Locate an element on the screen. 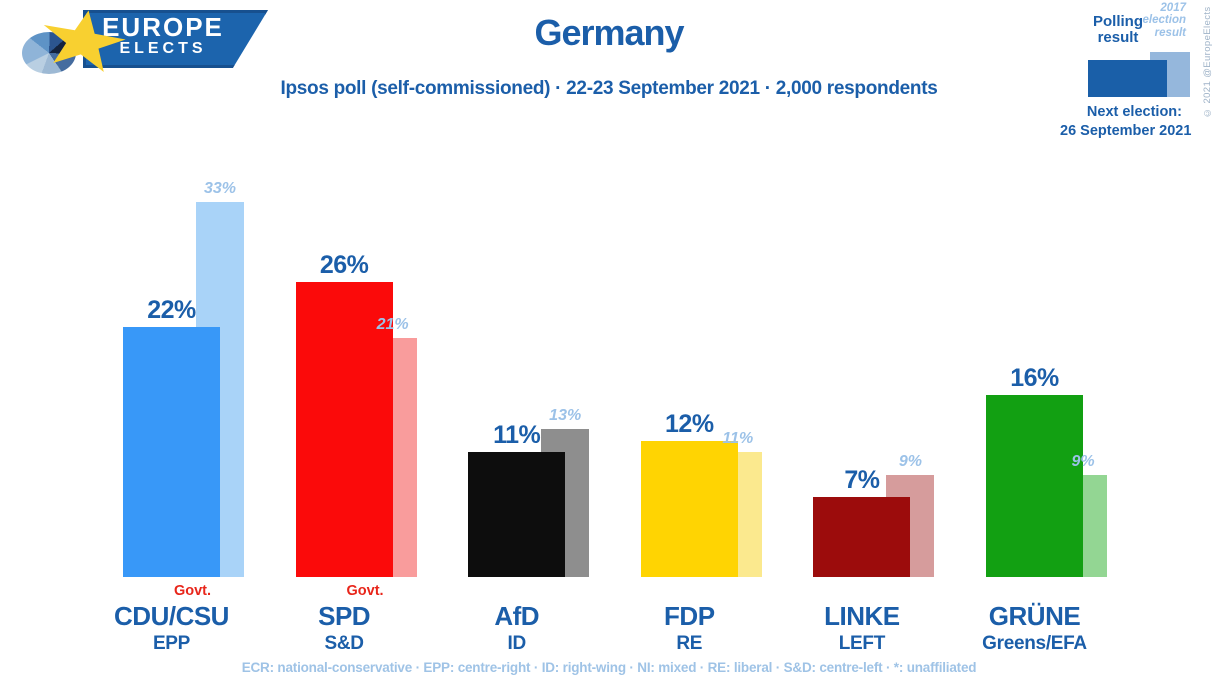 This screenshot has height=686, width=1218. party-eu-group: EPP is located at coordinates (171, 643).